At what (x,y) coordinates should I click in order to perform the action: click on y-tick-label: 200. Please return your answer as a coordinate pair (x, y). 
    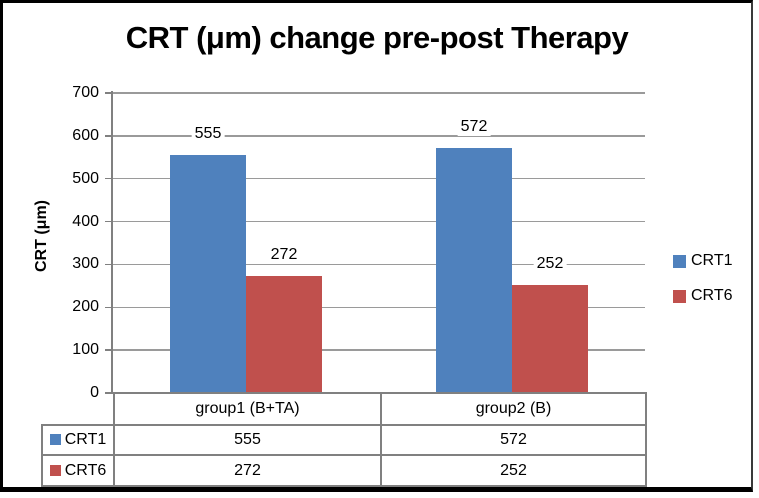
    Looking at the image, I should click on (85, 307).